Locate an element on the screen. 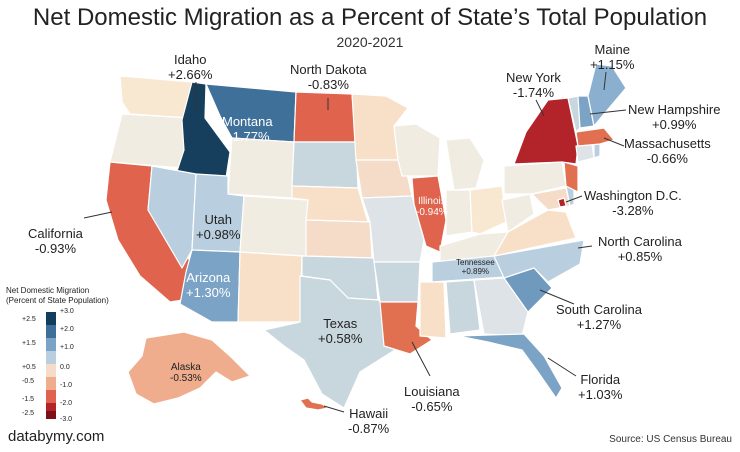 This screenshot has height=452, width=740. legend-right-tick: -1.0 is located at coordinates (66, 385).